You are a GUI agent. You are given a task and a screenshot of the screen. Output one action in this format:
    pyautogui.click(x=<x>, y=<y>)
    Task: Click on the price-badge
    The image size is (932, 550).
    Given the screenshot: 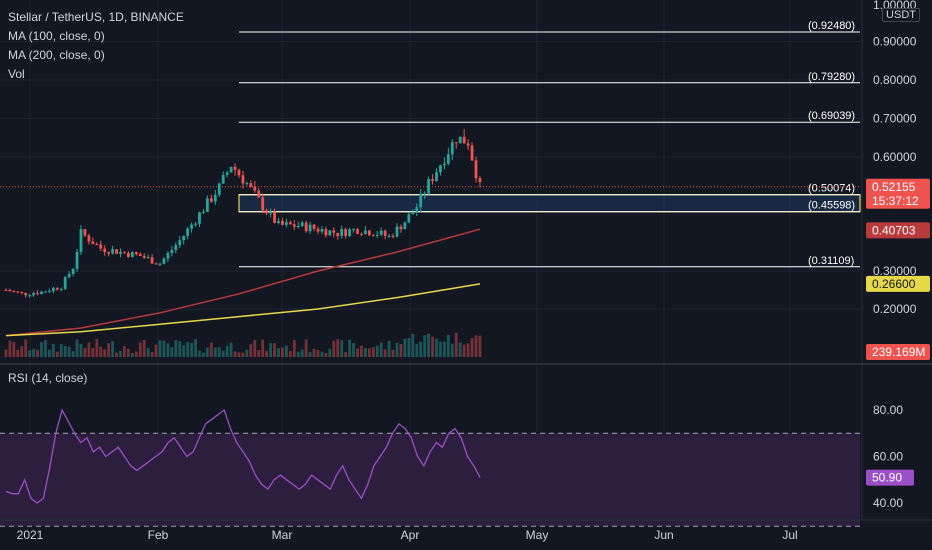 What is the action you would take?
    pyautogui.click(x=898, y=193)
    